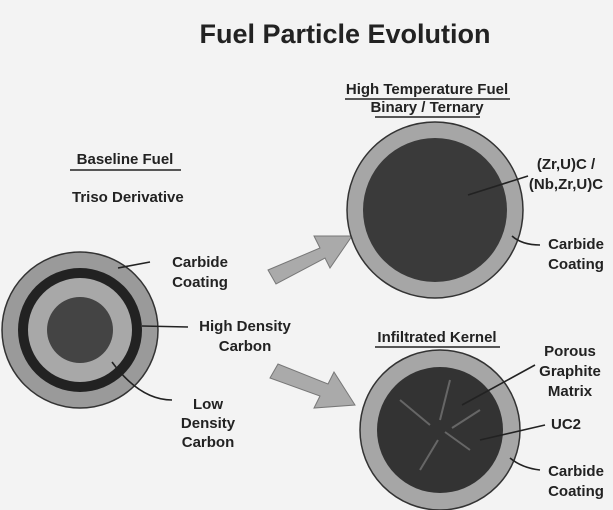  I want to click on label: High Density, so click(245, 326).